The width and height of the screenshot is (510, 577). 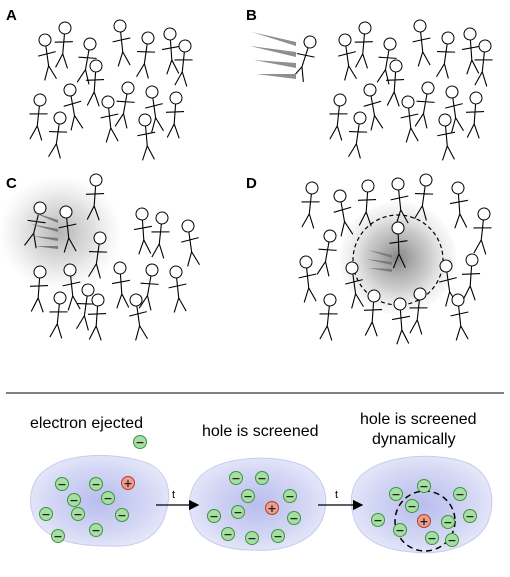 I want to click on panel-label-d: D, so click(x=251, y=183).